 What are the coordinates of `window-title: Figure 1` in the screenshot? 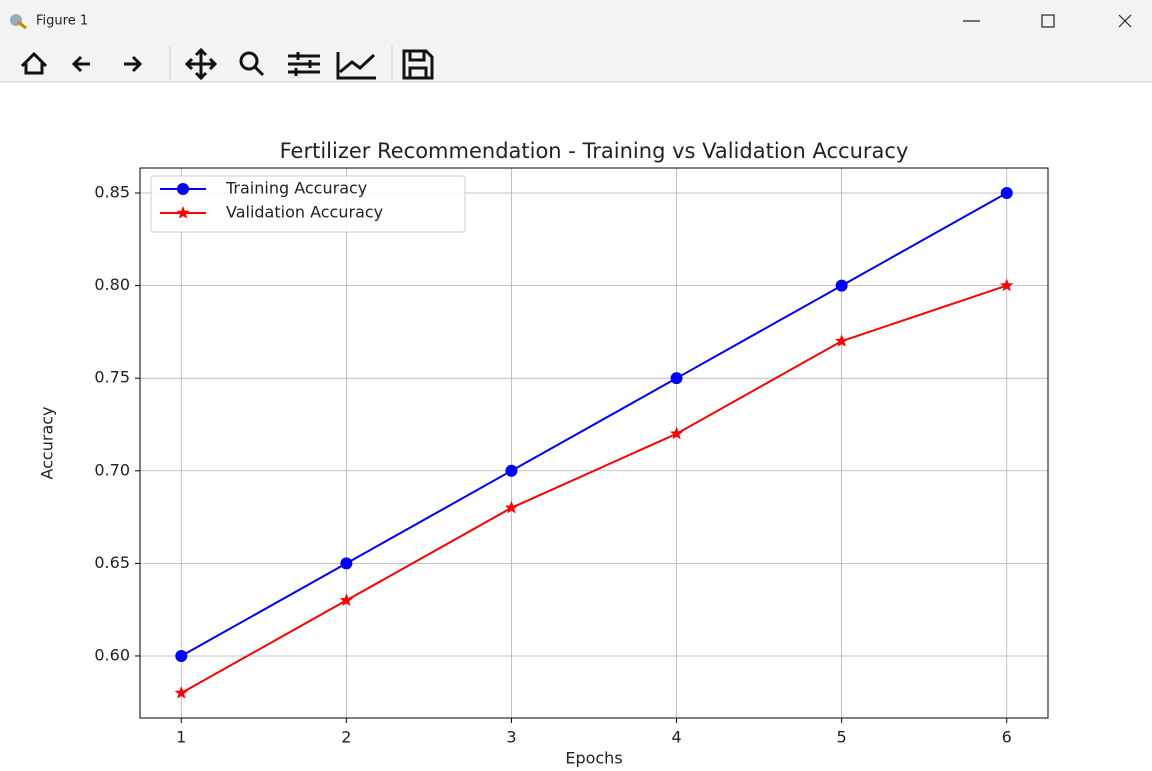 It's located at (62, 21).